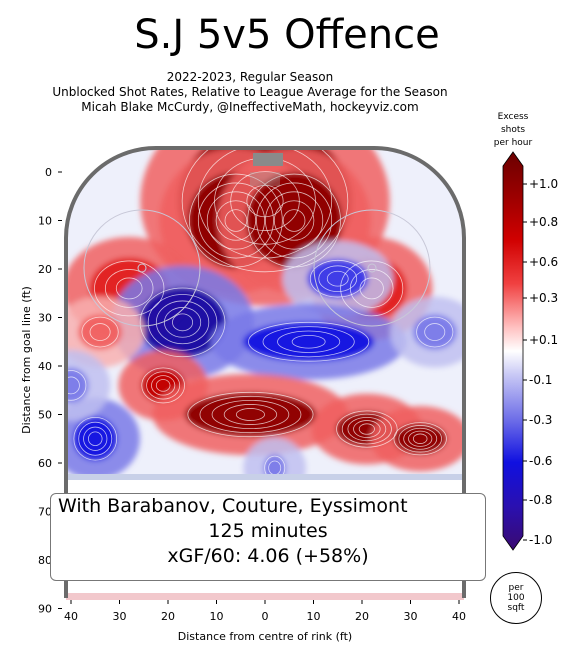  Describe the element at coordinates (48, 172) in the screenshot. I see `y-tick-label: 0` at that location.